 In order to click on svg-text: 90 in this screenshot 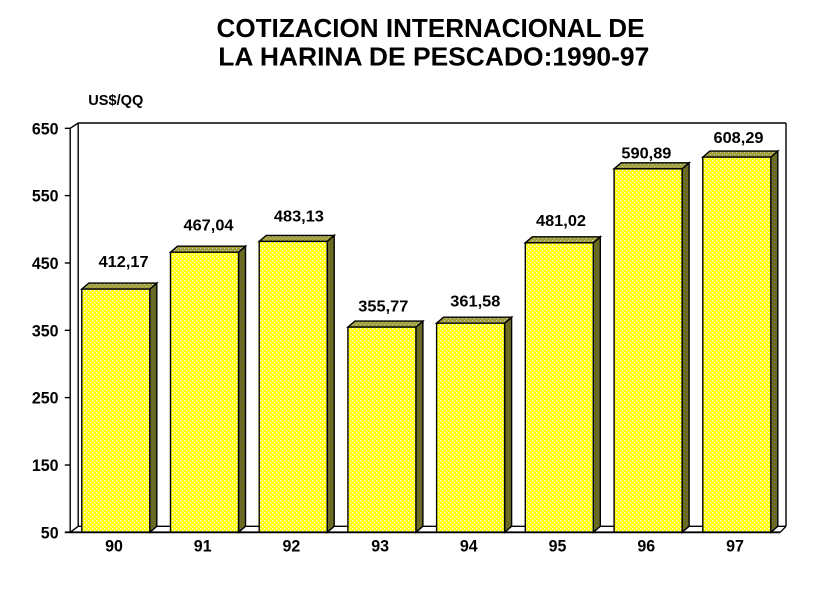, I will do `click(114, 546)`.